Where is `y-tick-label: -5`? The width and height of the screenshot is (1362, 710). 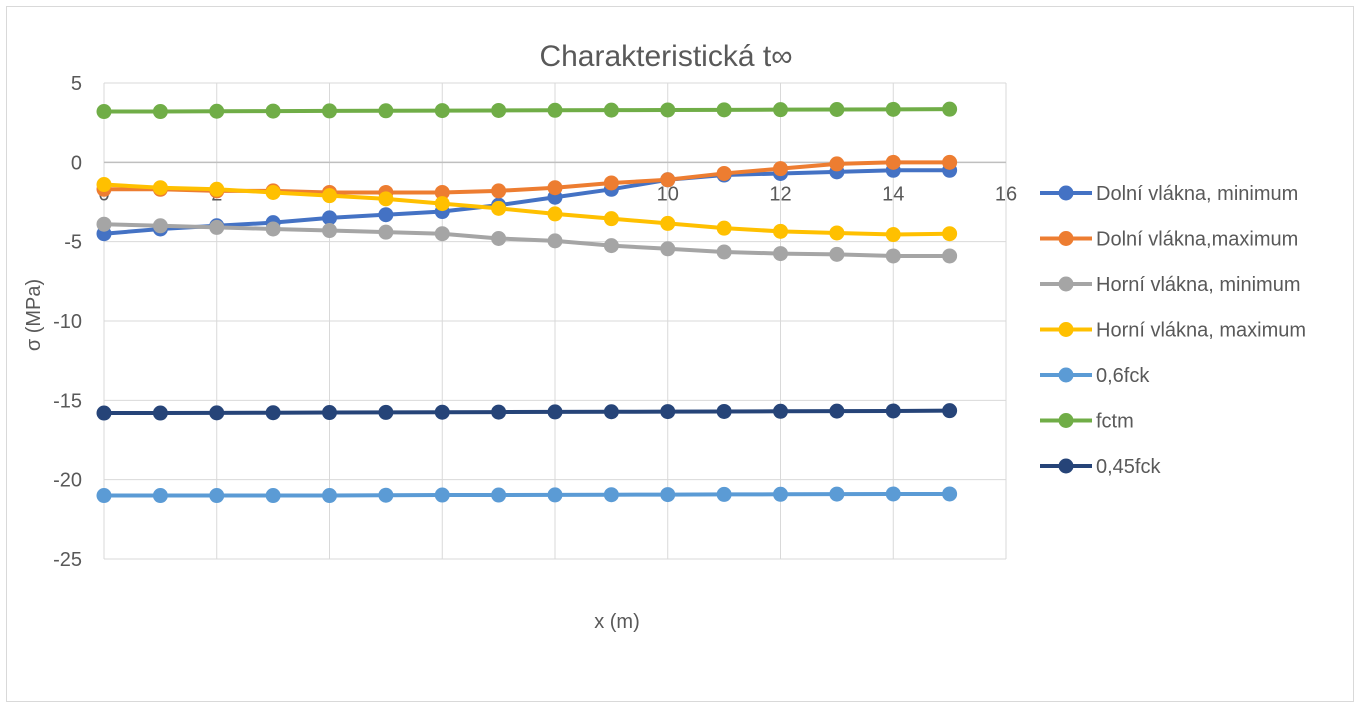 y-tick-label: -5 is located at coordinates (73, 243).